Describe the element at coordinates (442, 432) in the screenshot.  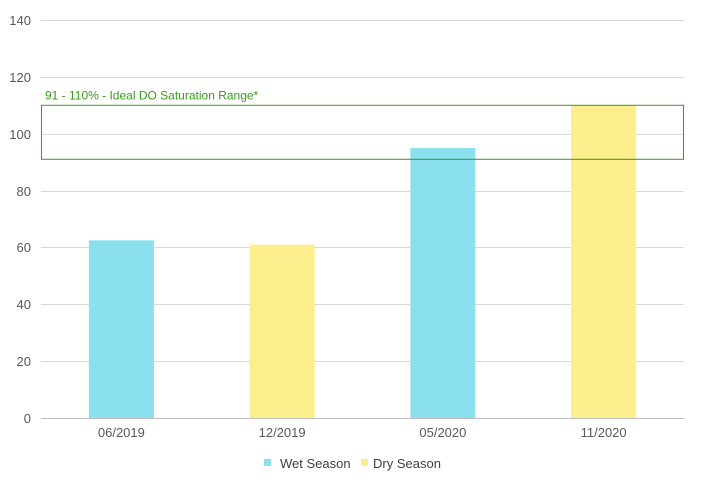
I see `x-tick-label: 05/2020` at that location.